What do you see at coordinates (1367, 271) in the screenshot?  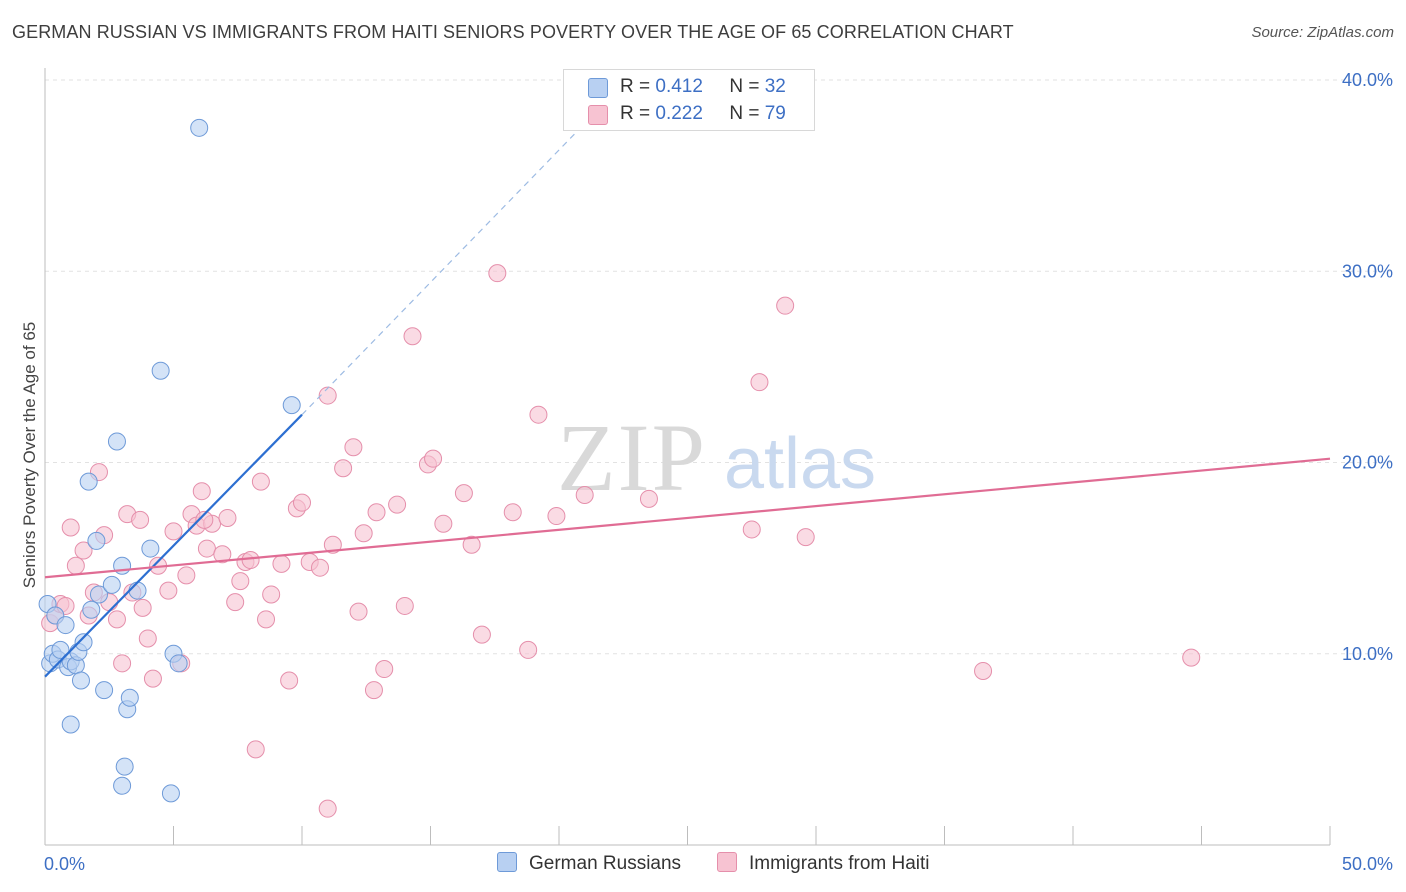 I see `y-tick-label: 30.0%` at bounding box center [1367, 271].